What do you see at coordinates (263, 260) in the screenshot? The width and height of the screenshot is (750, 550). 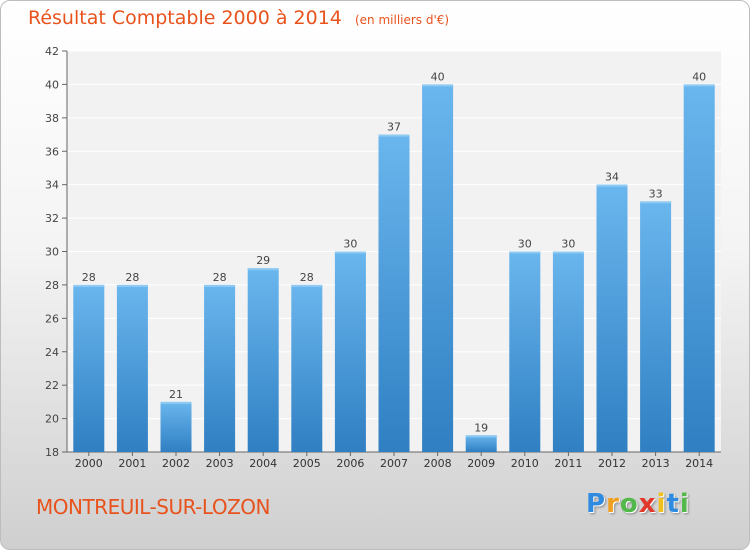 I see `data-label-2004: 29` at bounding box center [263, 260].